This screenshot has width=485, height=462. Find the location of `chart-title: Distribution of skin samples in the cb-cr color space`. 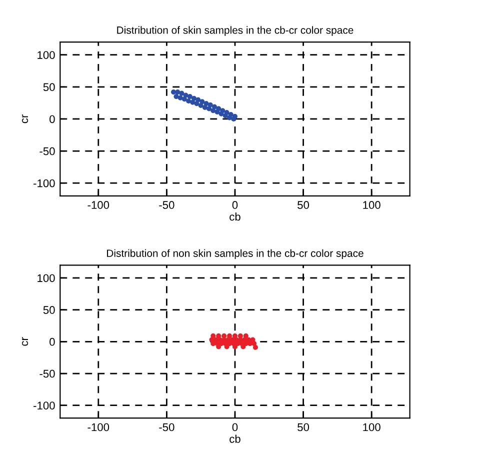

chart-title: Distribution of skin samples in the cb-cr color space is located at coordinates (235, 31).